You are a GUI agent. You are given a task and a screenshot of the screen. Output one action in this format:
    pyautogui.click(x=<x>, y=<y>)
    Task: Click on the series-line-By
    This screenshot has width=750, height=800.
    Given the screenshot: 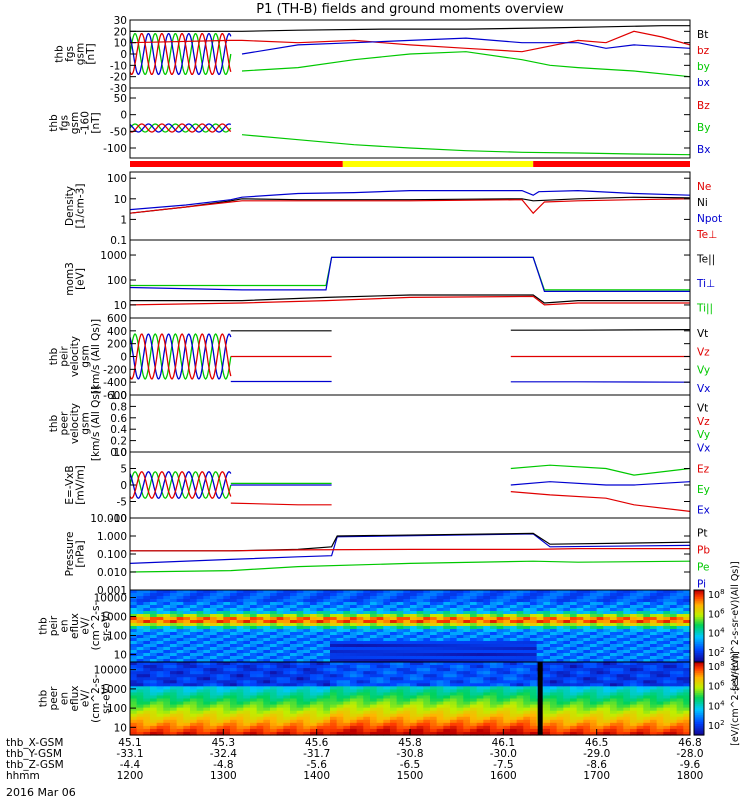 What is the action you would take?
    pyautogui.click(x=465, y=145)
    